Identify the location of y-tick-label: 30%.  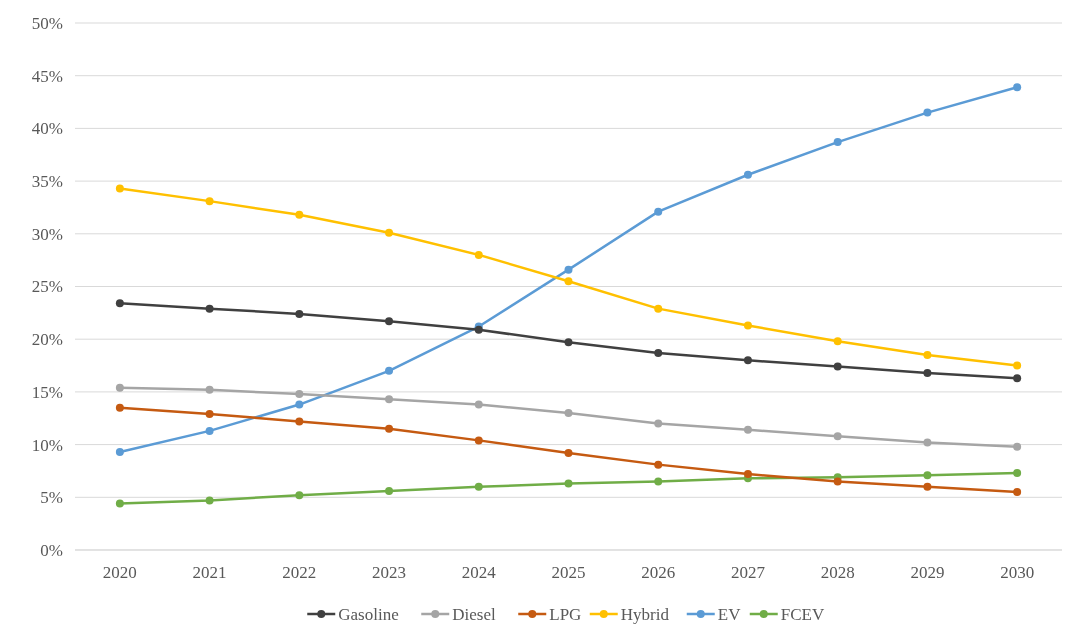
(47, 234).